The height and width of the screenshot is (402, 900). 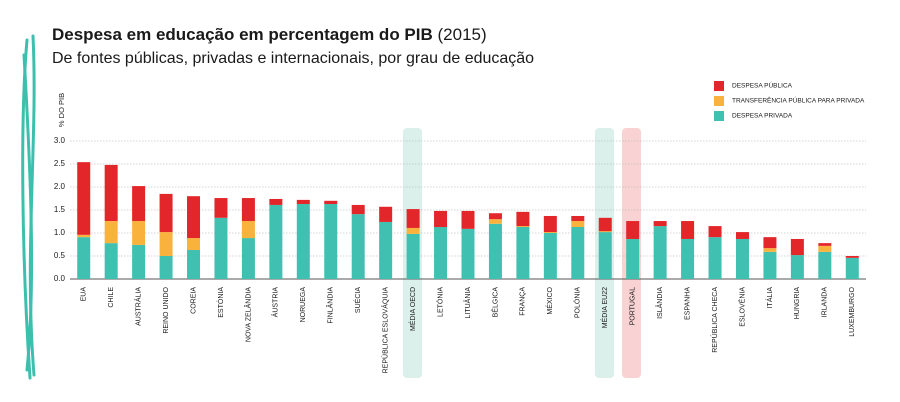 I want to click on x-tick-label: ITÁLIA, so click(x=769, y=298).